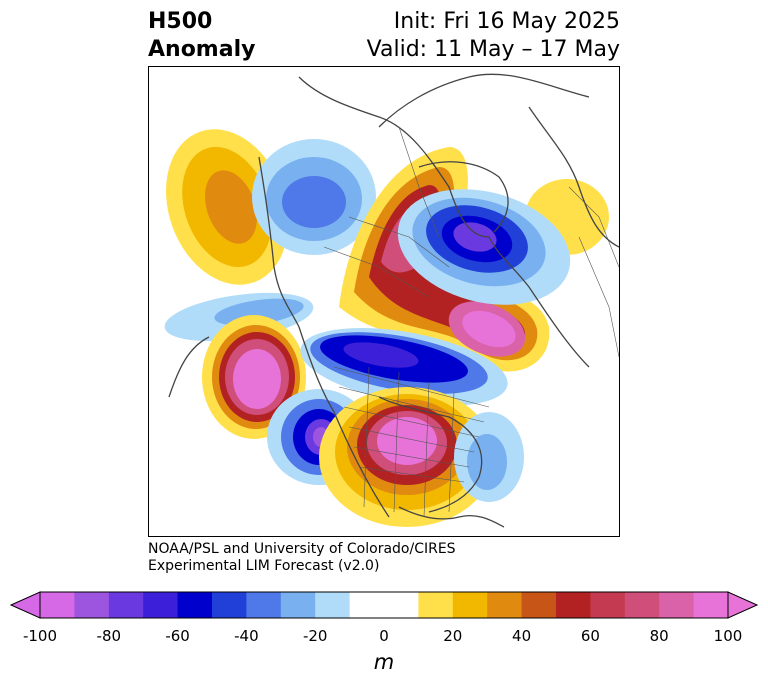 This screenshot has height=686, width=768. Describe the element at coordinates (40, 636) in the screenshot. I see `colorbar-tick-label: -100` at that location.